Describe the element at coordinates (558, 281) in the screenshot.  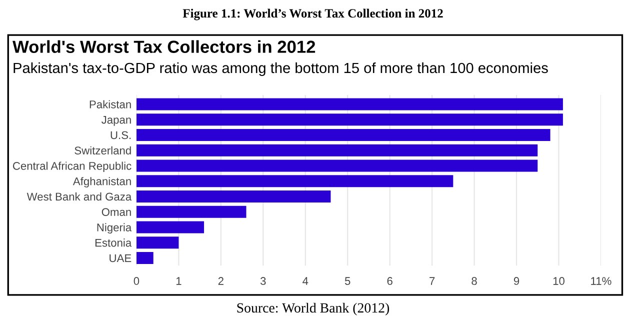
I see `x-tick-label: 10` at that location.